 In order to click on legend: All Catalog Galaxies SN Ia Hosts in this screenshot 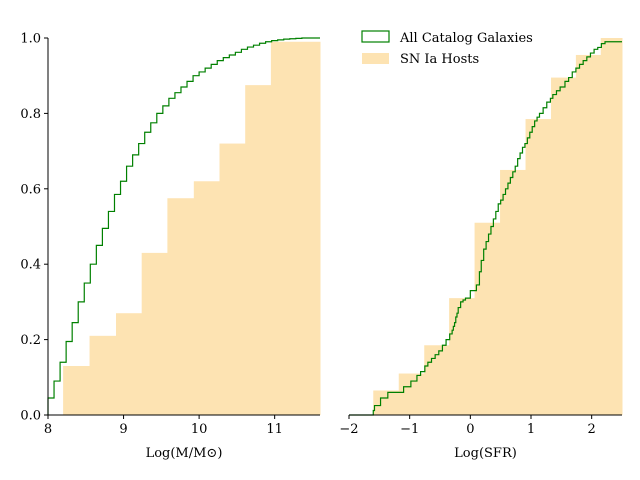, I will do `click(447, 48)`.